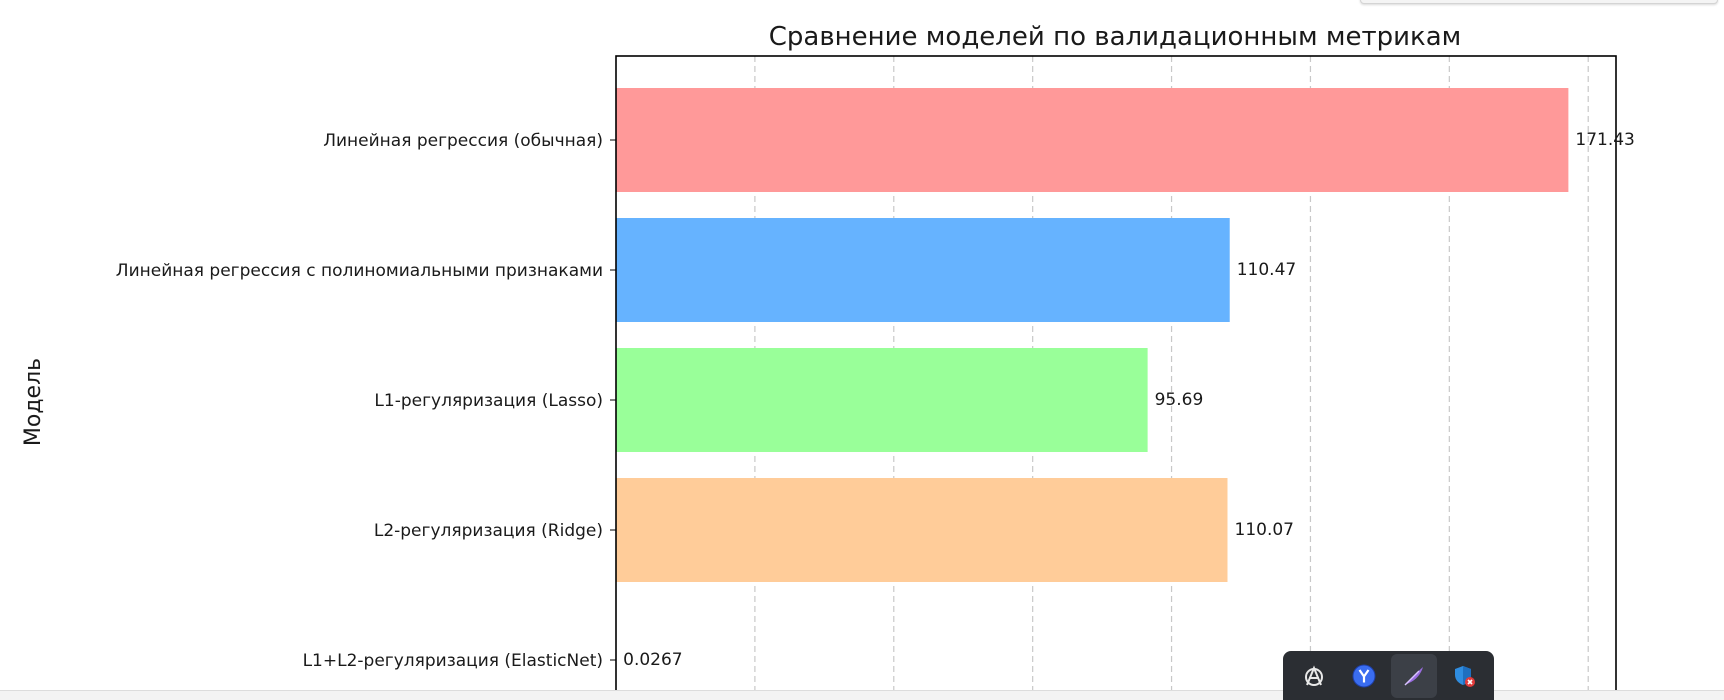  I want to click on tray-button-shield, so click(1464, 676).